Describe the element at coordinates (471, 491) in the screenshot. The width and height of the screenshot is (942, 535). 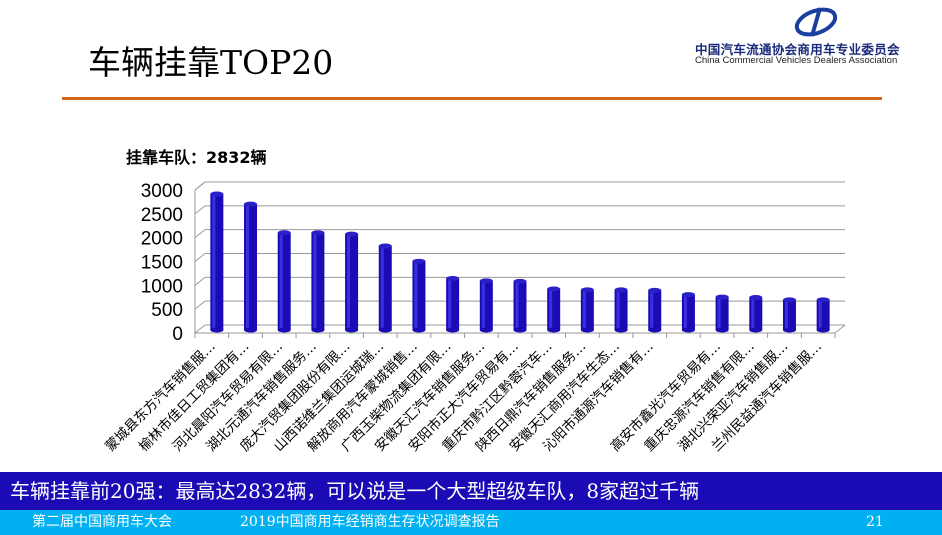
I see `summary-banner: 车辆挂靠前20强：最高达2832辆，可以说是一个大型超级车队，8家超过千辆` at that location.